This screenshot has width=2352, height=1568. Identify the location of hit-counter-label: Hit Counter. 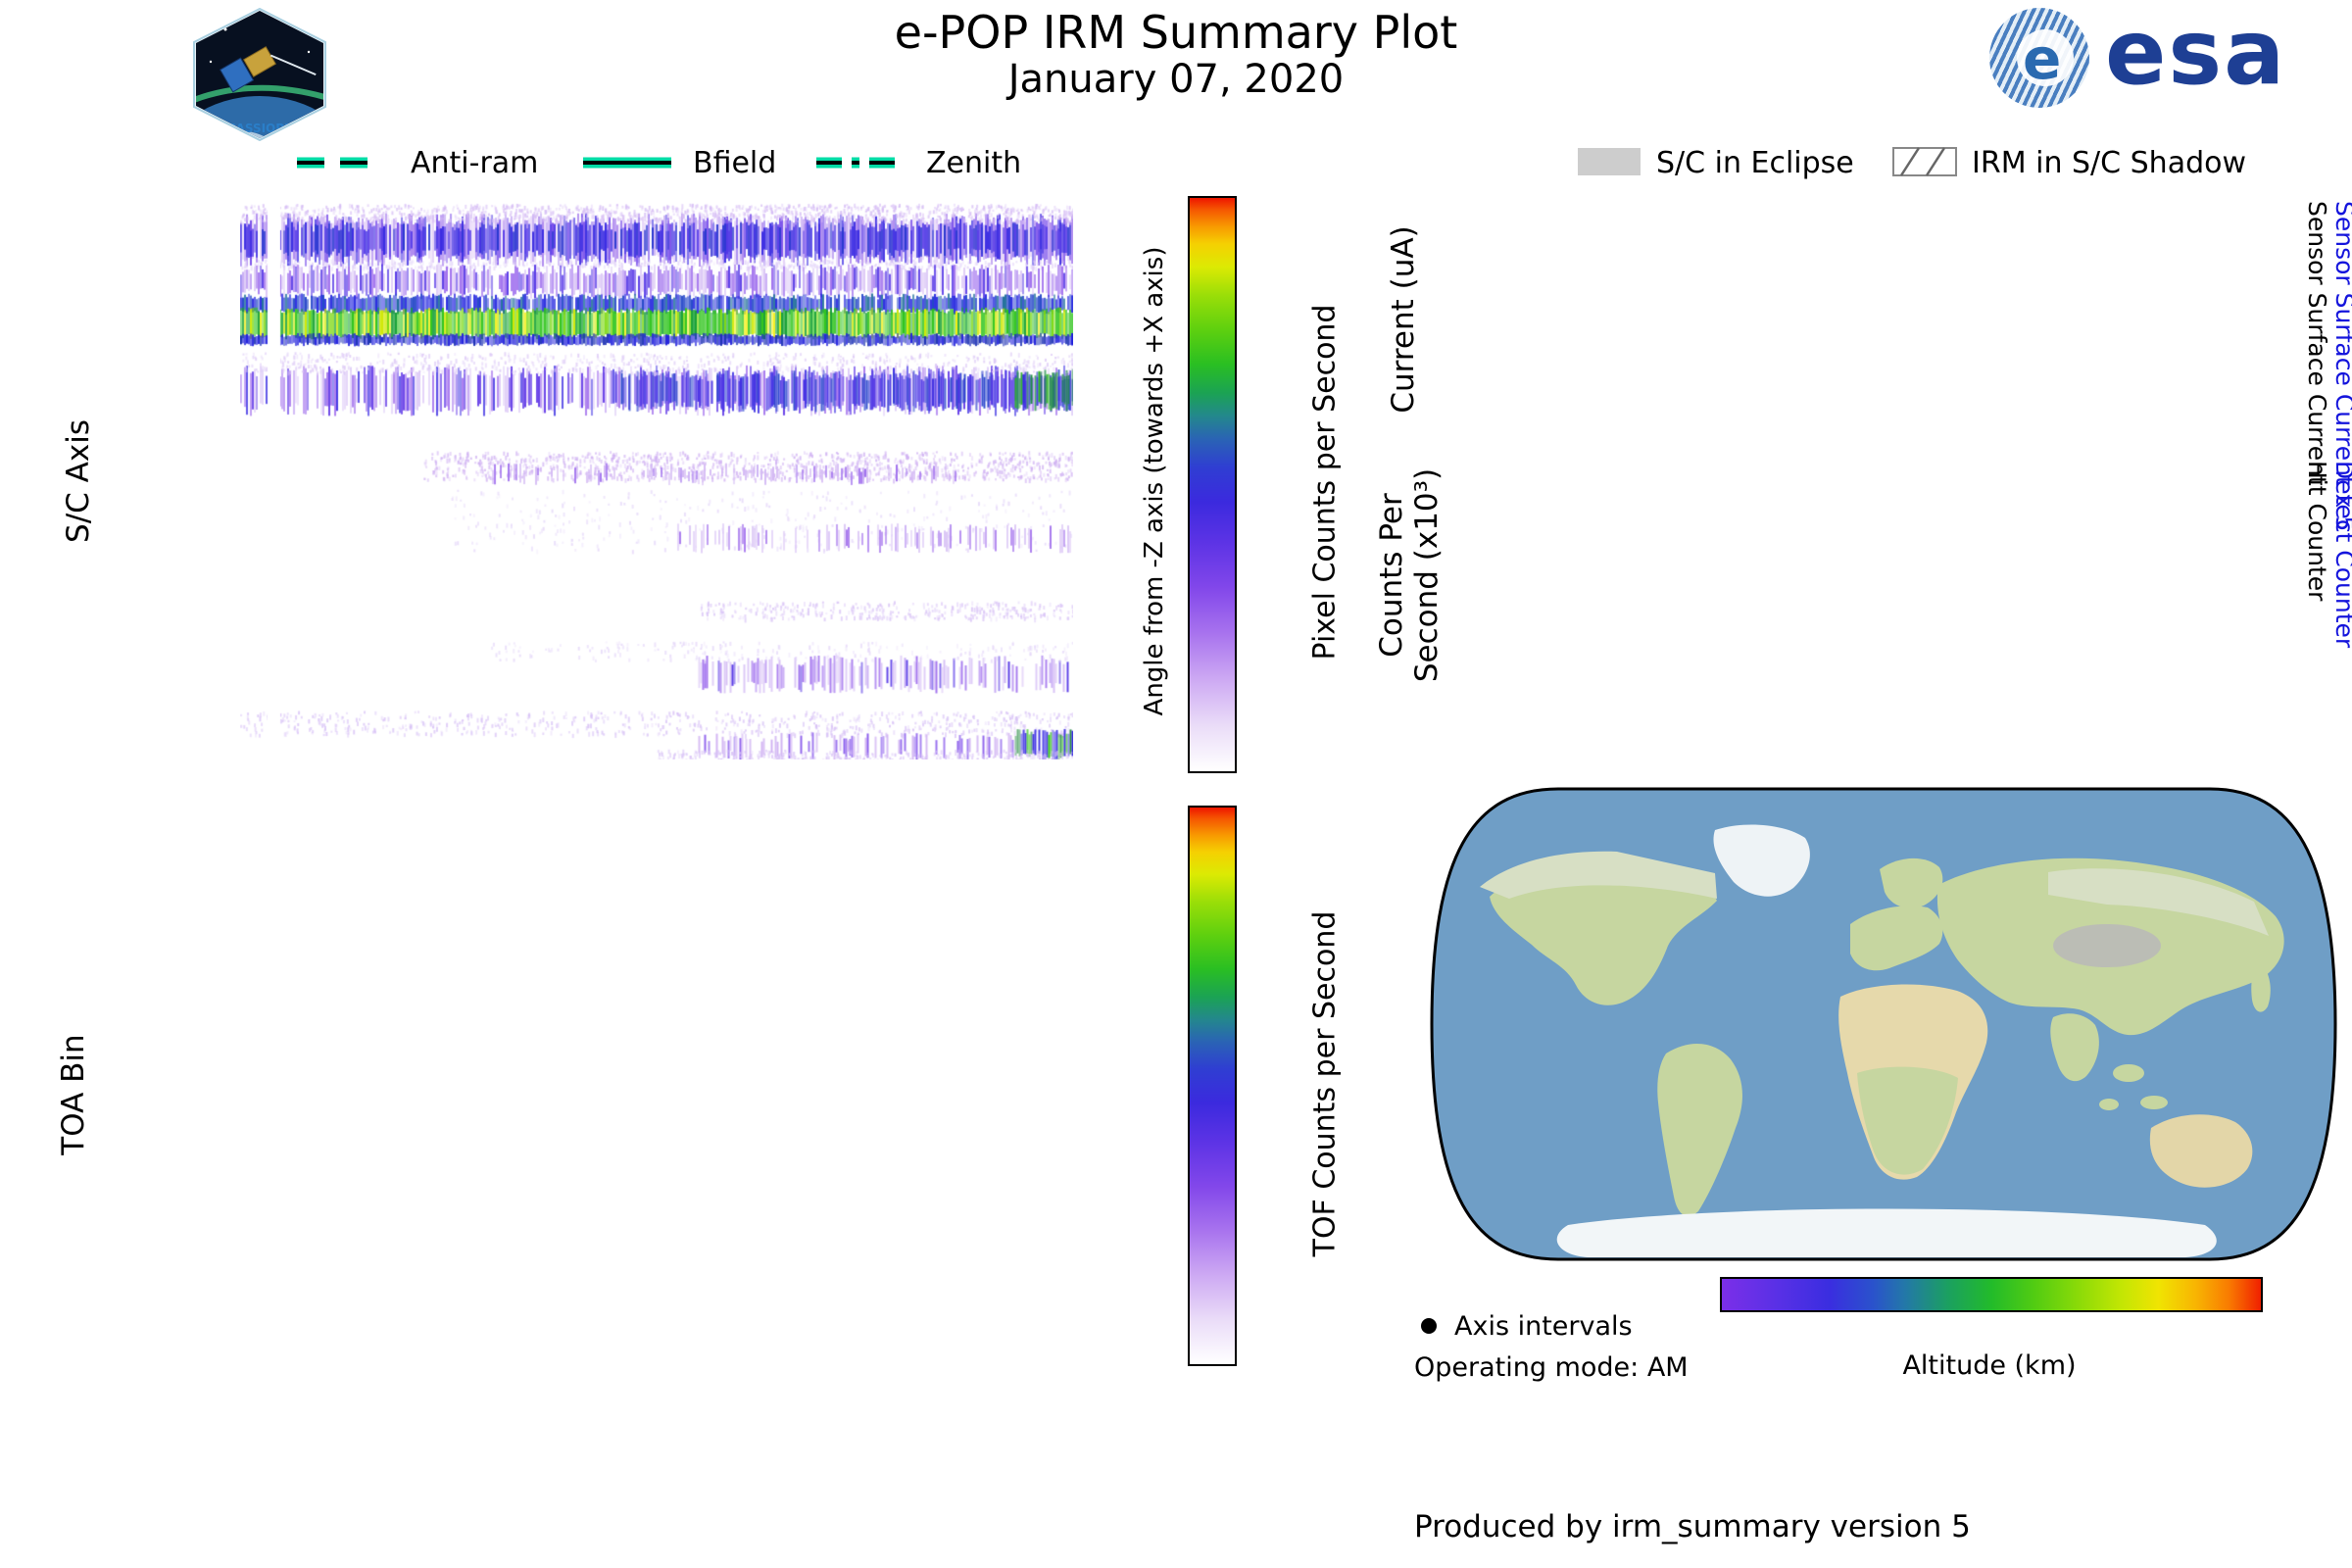
(2317, 531).